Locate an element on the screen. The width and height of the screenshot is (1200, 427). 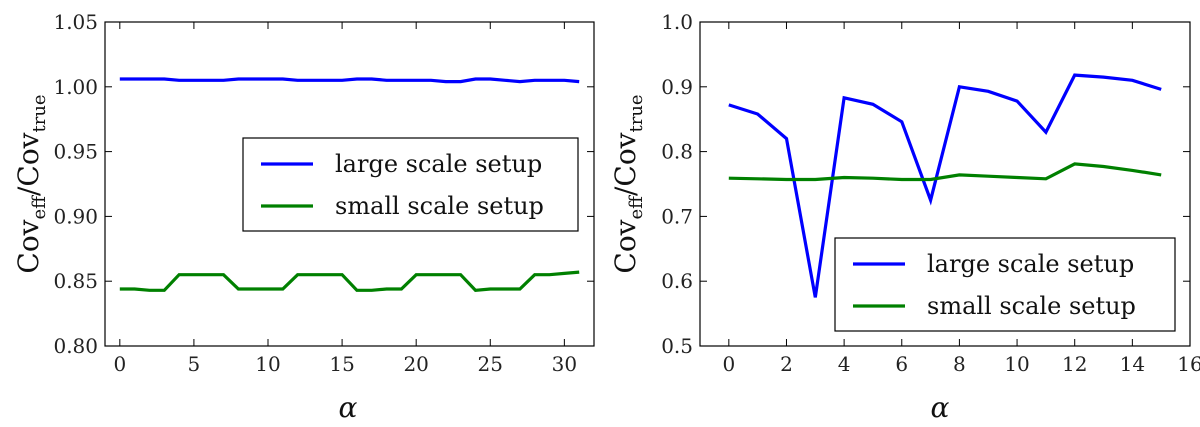
y-tick-label: 0.7 is located at coordinates (677, 216).